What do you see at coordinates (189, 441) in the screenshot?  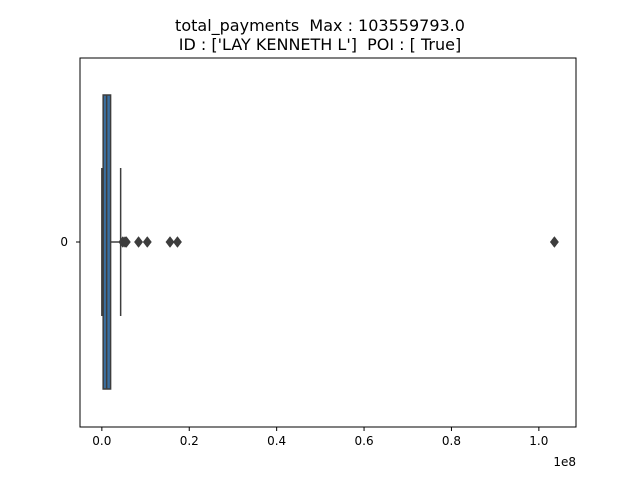 I see `x-tick-label: 0.2` at bounding box center [189, 441].